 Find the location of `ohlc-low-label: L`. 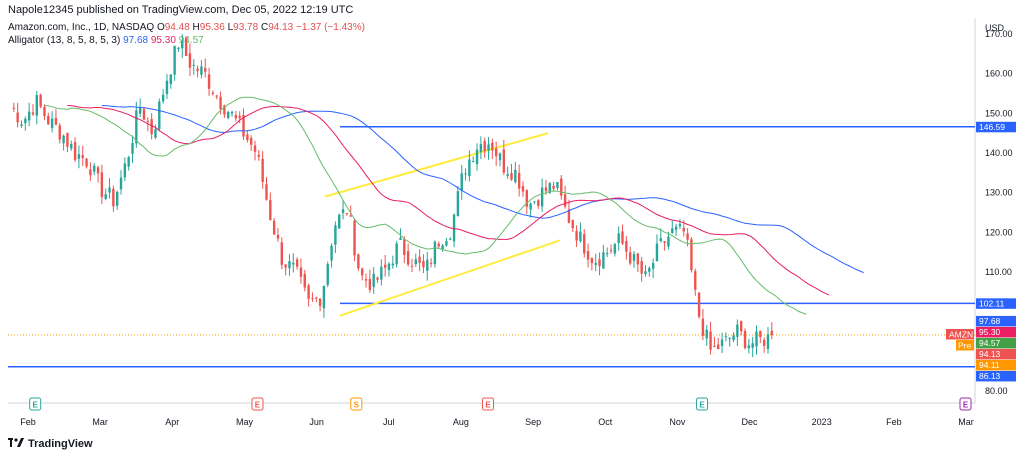

ohlc-low-label: L is located at coordinates (230, 27).